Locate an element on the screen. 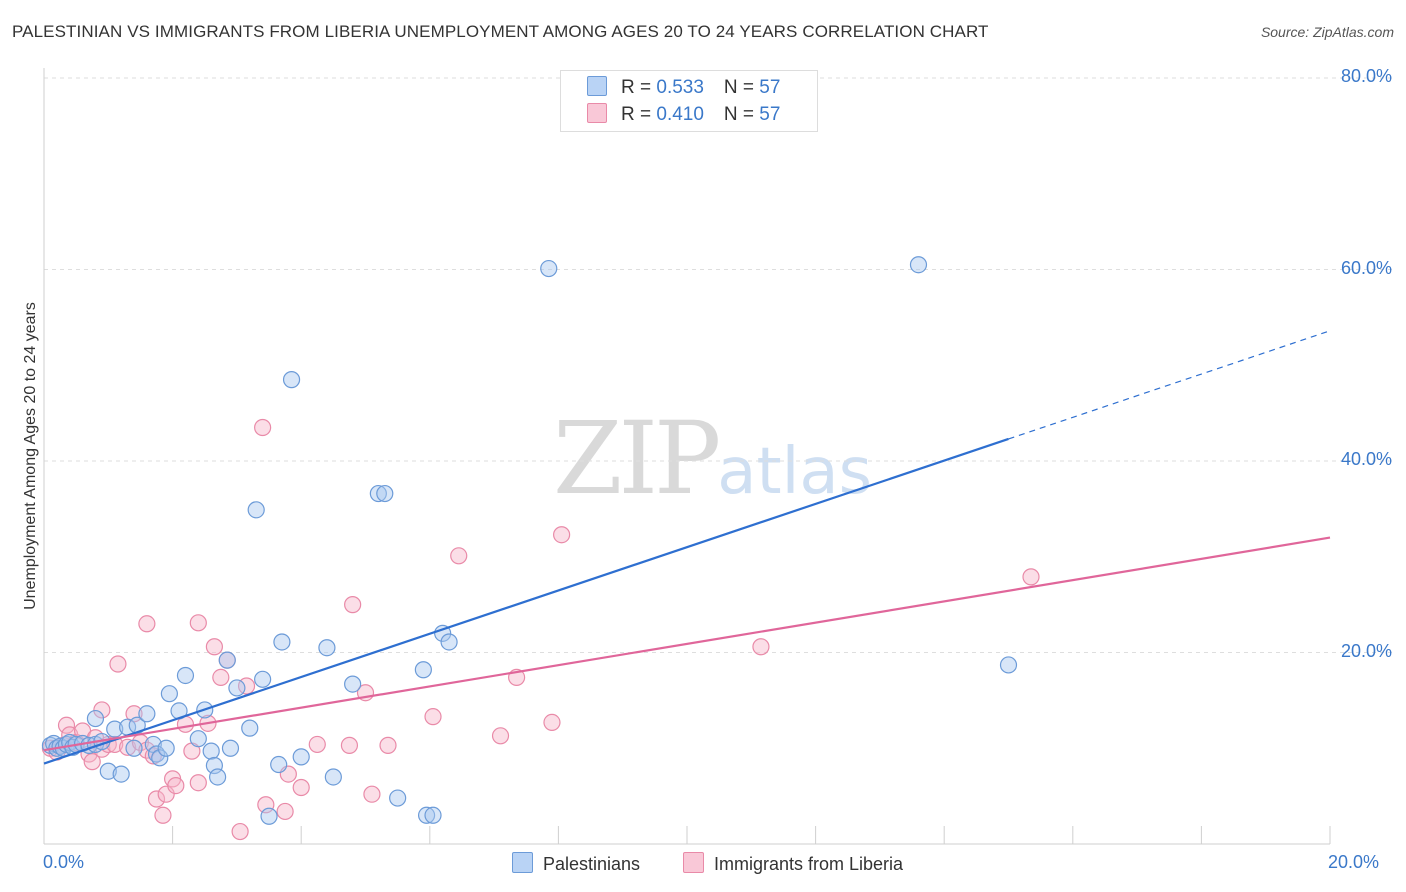 This screenshot has height=892, width=1406. source-credit: Source: ZipAtlas.com is located at coordinates (1327, 32).